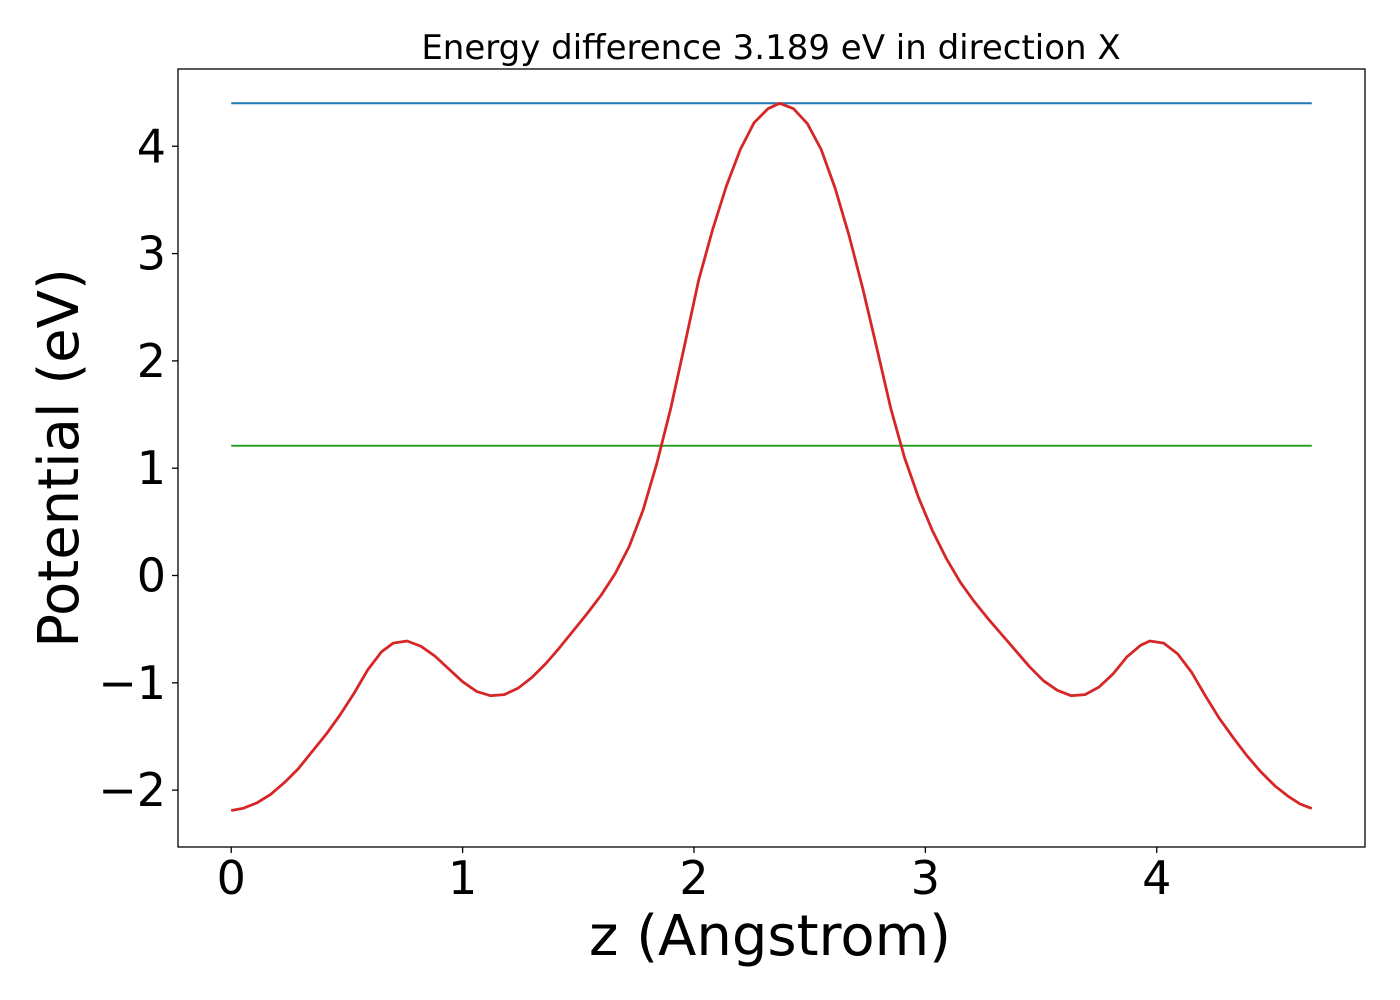 The image size is (1400, 1000). Describe the element at coordinates (151, 146) in the screenshot. I see `y-tick-label: 4` at that location.